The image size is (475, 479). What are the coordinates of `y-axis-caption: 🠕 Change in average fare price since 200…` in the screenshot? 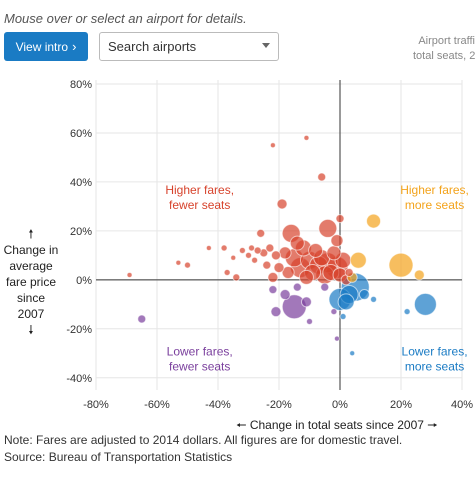 It's located at (31, 282).